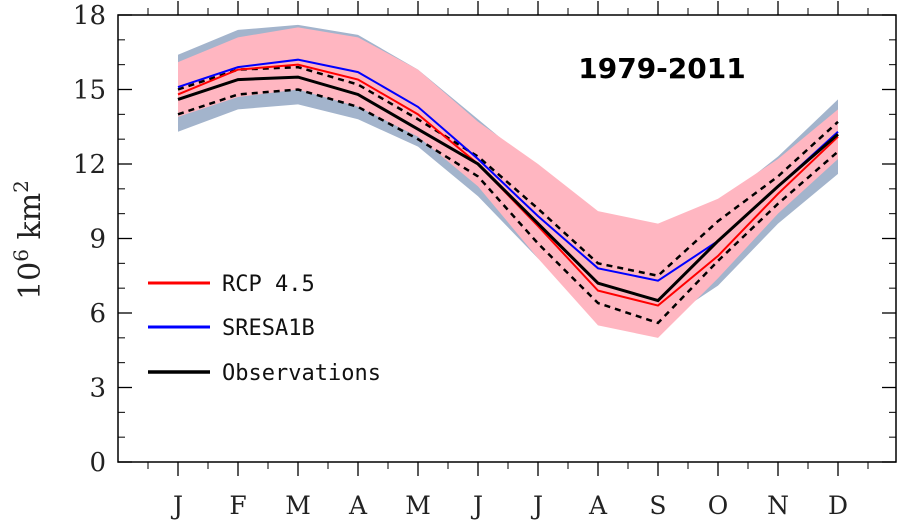 The width and height of the screenshot is (911, 525). Describe the element at coordinates (657, 505) in the screenshot. I see `x-tick-label: S` at that location.